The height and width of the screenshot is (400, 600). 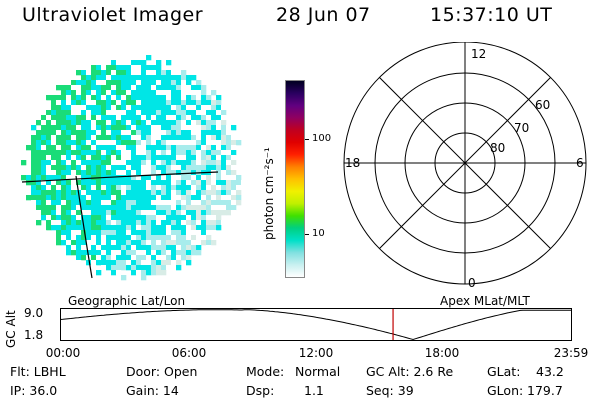 I want to click on altitude-timeline, so click(x=316, y=324).